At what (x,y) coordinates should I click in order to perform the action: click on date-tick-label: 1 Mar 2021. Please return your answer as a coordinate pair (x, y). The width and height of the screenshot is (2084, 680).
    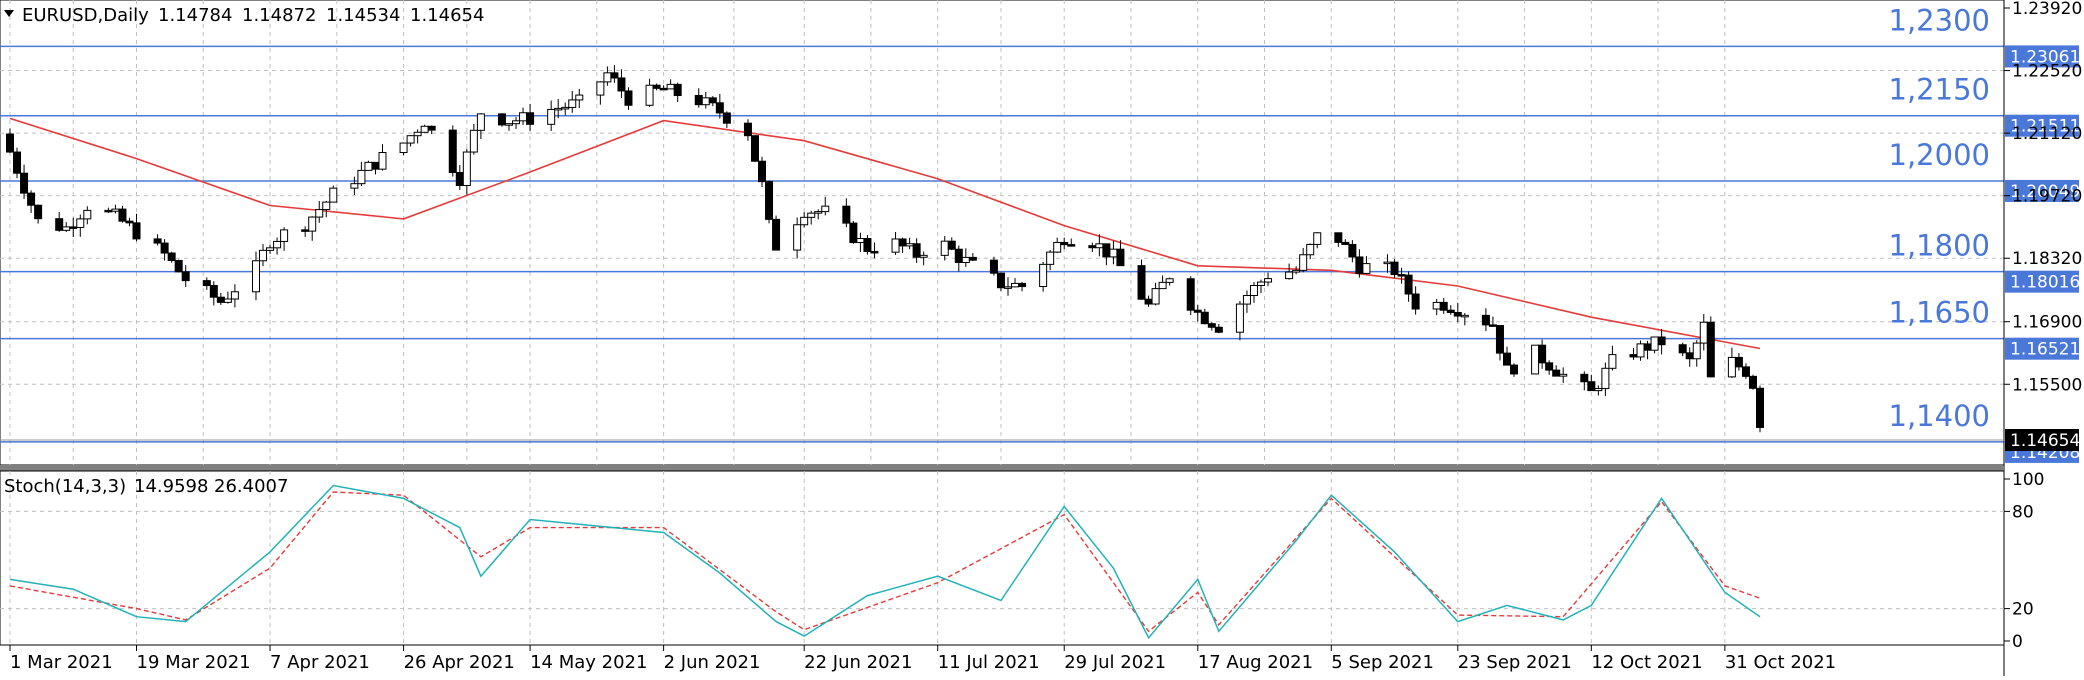
    Looking at the image, I should click on (61, 662).